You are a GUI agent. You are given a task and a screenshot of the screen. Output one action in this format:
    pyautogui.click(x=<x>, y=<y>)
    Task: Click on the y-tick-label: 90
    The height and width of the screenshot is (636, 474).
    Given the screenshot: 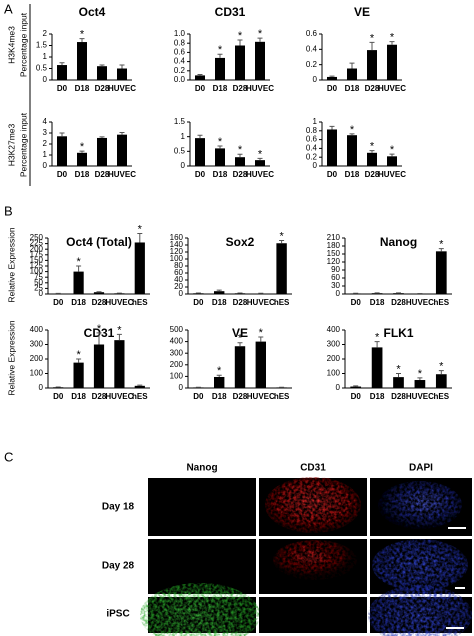 What is the action you would take?
    pyautogui.click(x=335, y=269)
    